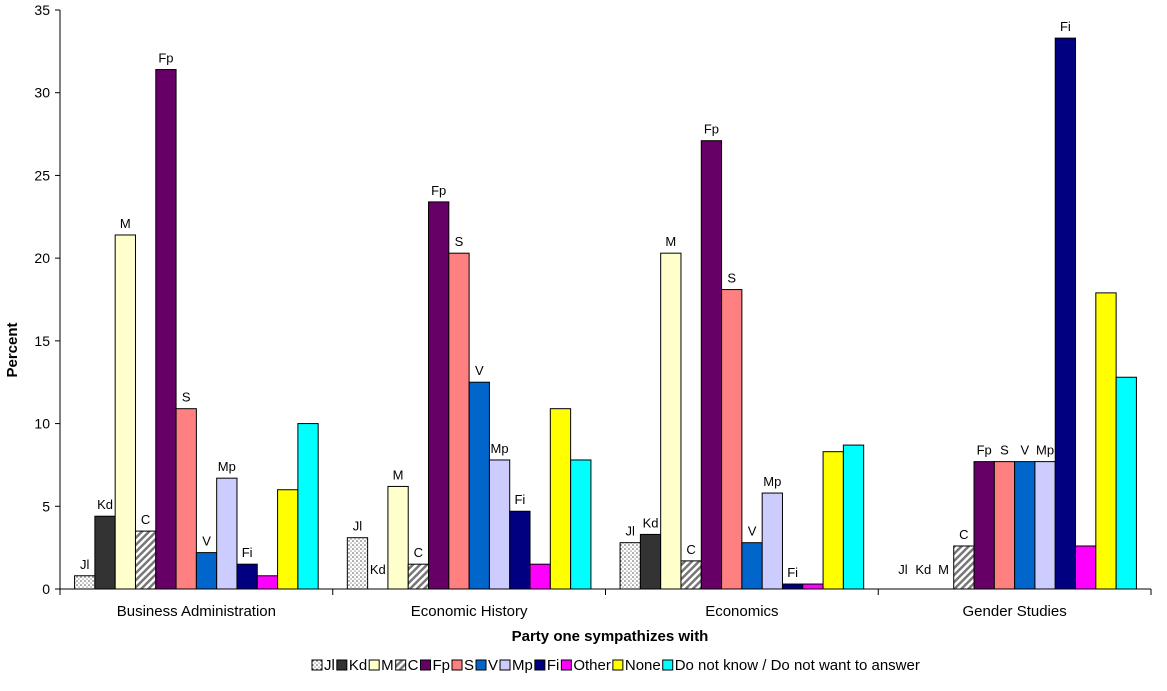  What do you see at coordinates (469, 611) in the screenshot?
I see `x-category-label: Economic History` at bounding box center [469, 611].